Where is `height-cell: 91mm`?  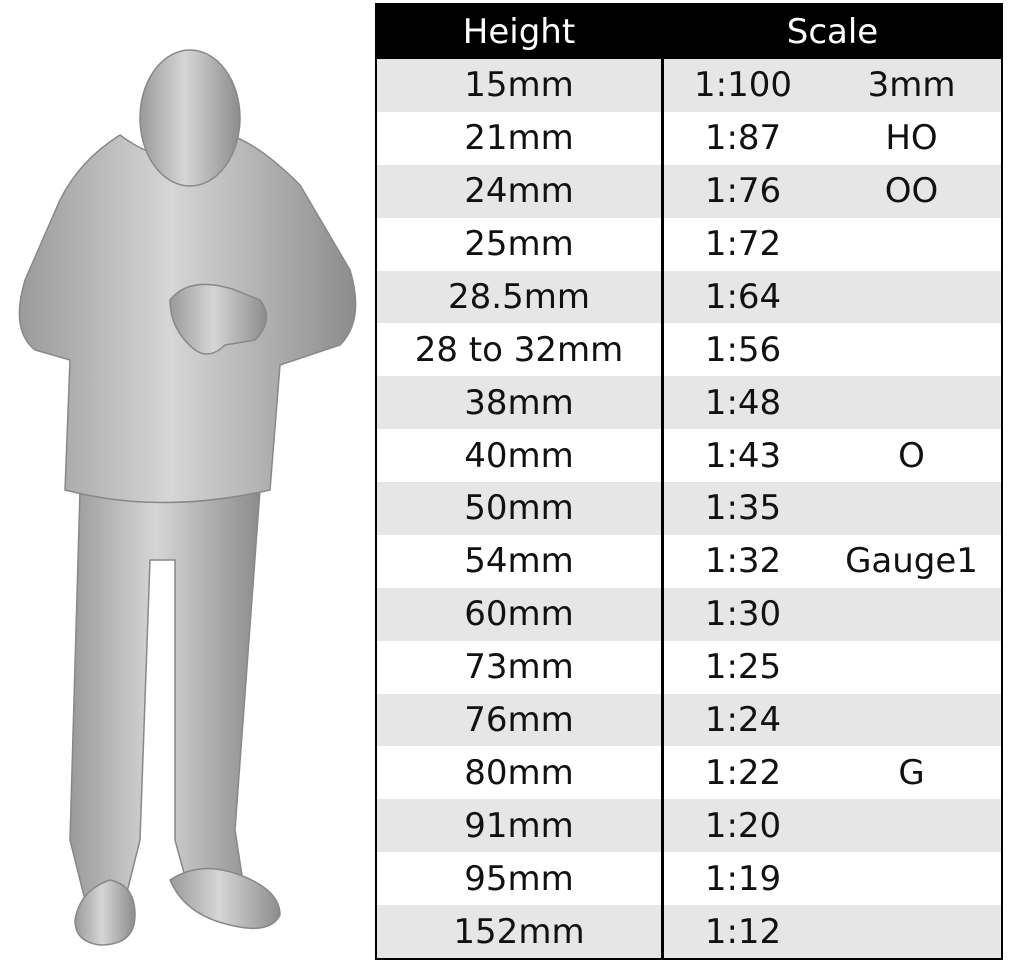
height-cell: 91mm is located at coordinates (519, 825).